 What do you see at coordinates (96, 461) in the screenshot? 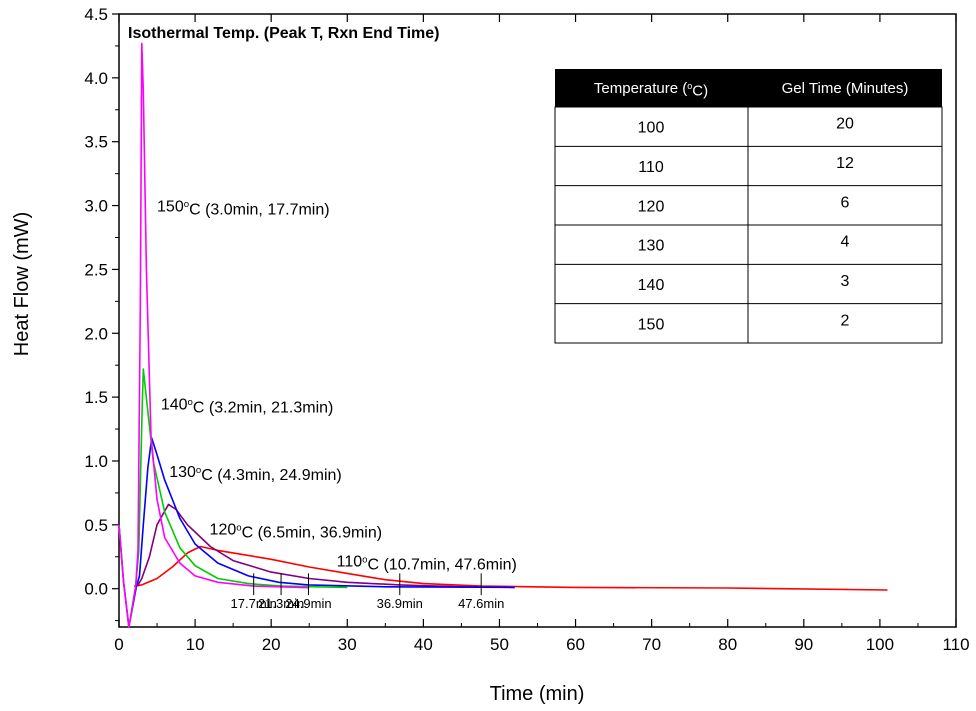
I see `y-tick-label: 1.0` at bounding box center [96, 461].